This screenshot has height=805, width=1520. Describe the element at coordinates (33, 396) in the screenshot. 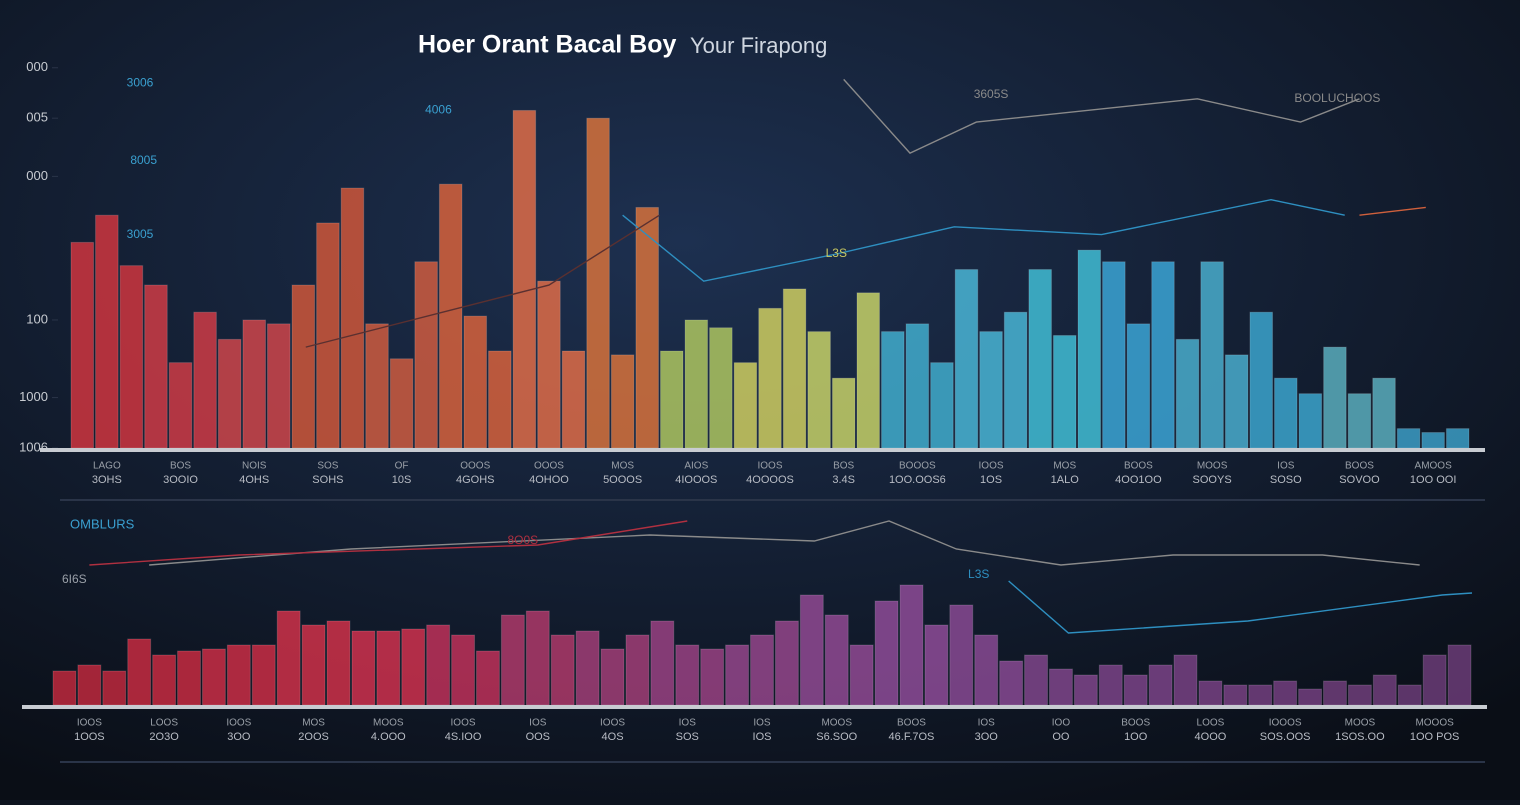

I see `y-tick-label: 1000` at that location.